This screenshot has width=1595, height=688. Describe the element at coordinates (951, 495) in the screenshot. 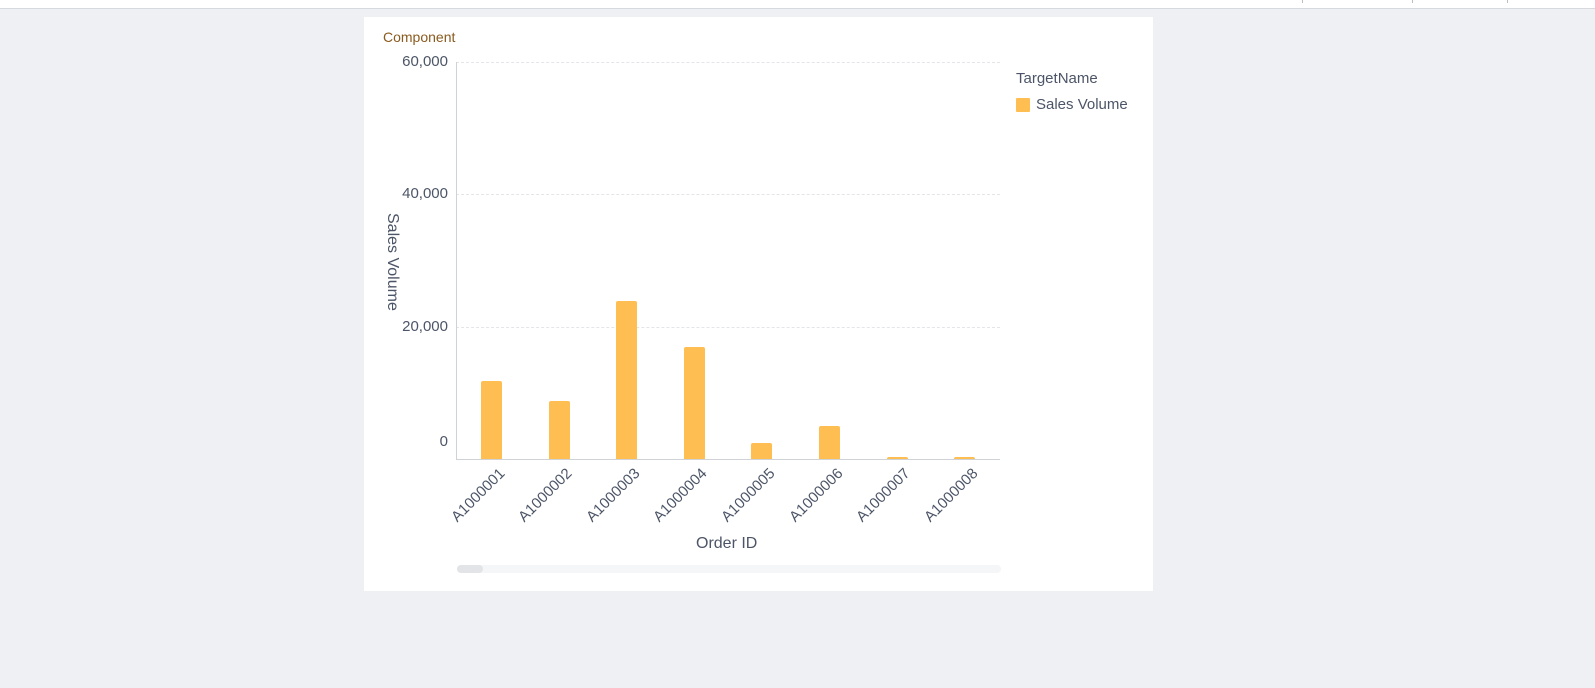

I see `x-tick-label: A1000008` at that location.